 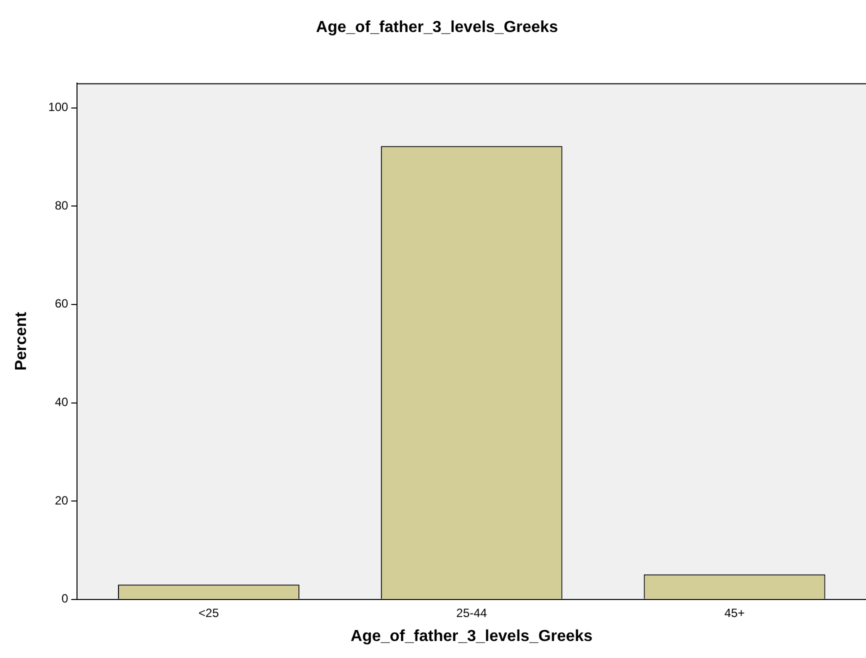 I want to click on y-tick-label: 40, so click(x=61, y=402).